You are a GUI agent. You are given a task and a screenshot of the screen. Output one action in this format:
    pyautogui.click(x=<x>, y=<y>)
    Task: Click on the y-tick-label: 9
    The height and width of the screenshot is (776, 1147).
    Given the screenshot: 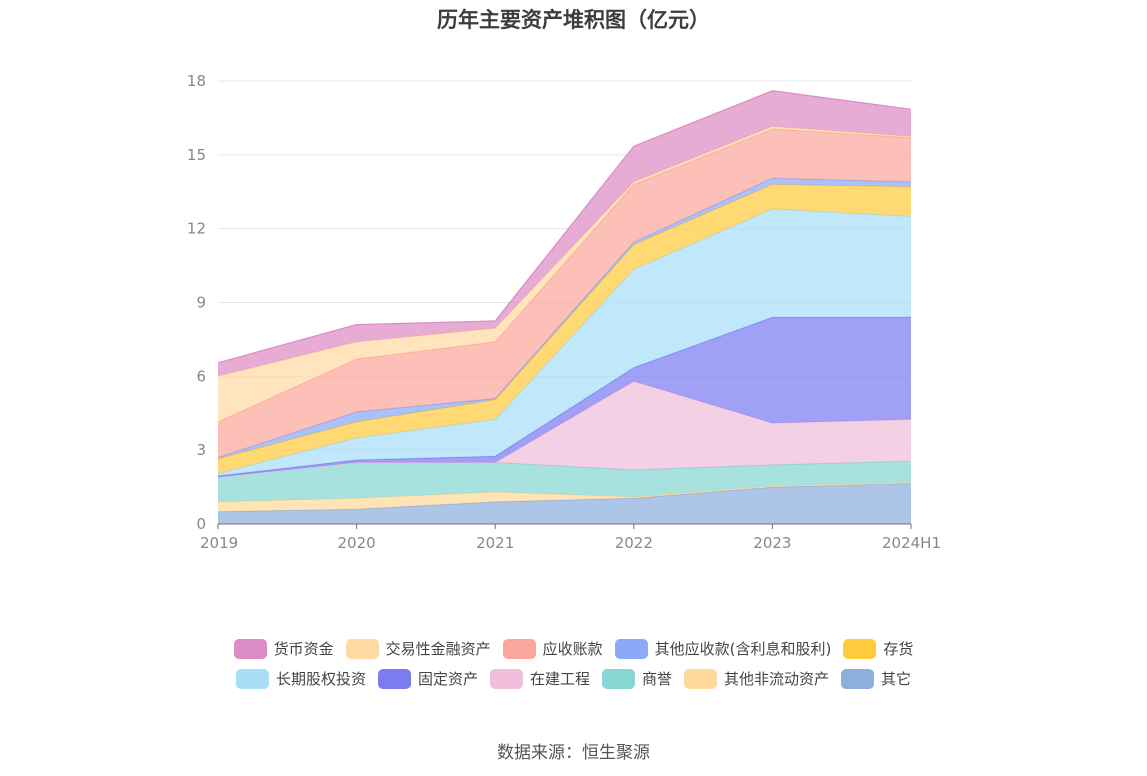 What is the action you would take?
    pyautogui.click(x=201, y=303)
    